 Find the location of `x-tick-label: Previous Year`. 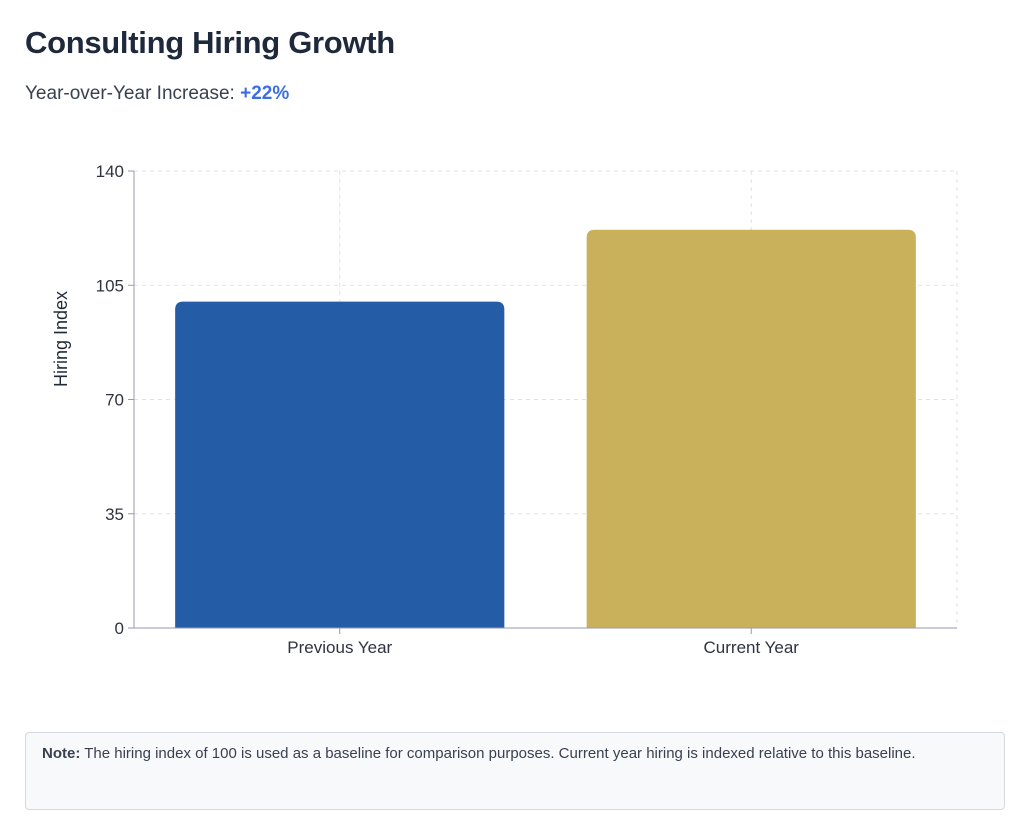

x-tick-label: Previous Year is located at coordinates (339, 647).